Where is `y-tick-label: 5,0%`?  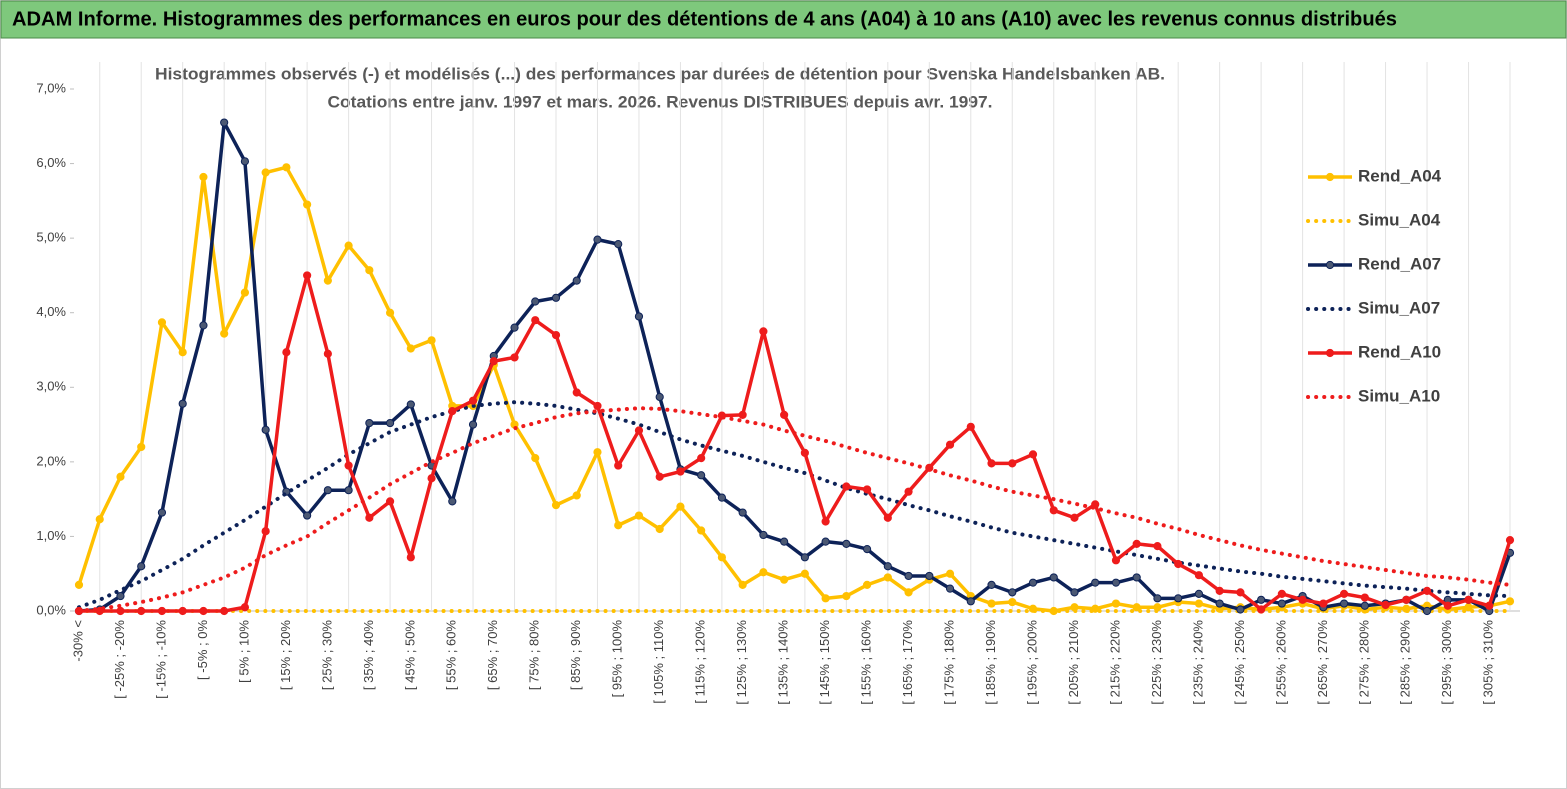
y-tick-label: 5,0% is located at coordinates (51, 237).